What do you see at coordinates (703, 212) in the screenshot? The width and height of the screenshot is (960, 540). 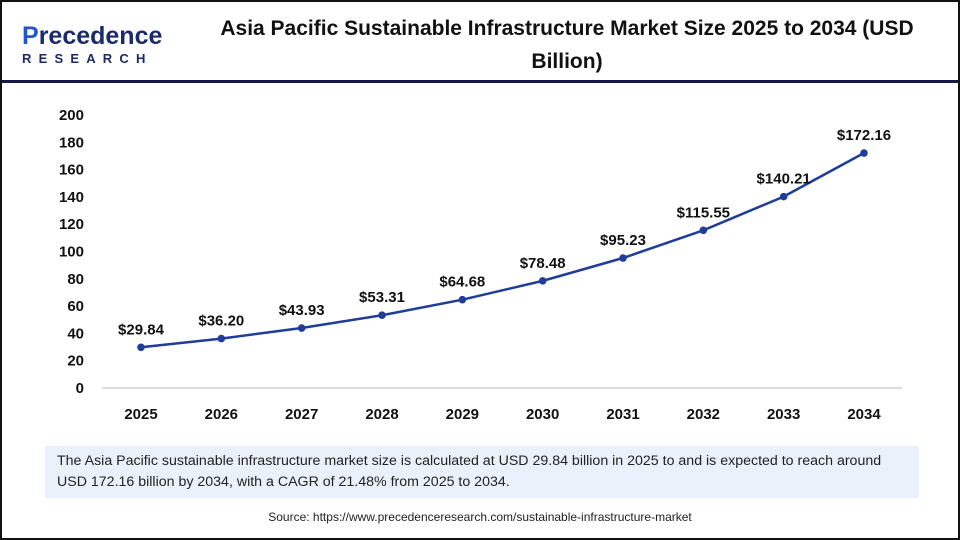 I see `data-label: $115.55` at bounding box center [703, 212].